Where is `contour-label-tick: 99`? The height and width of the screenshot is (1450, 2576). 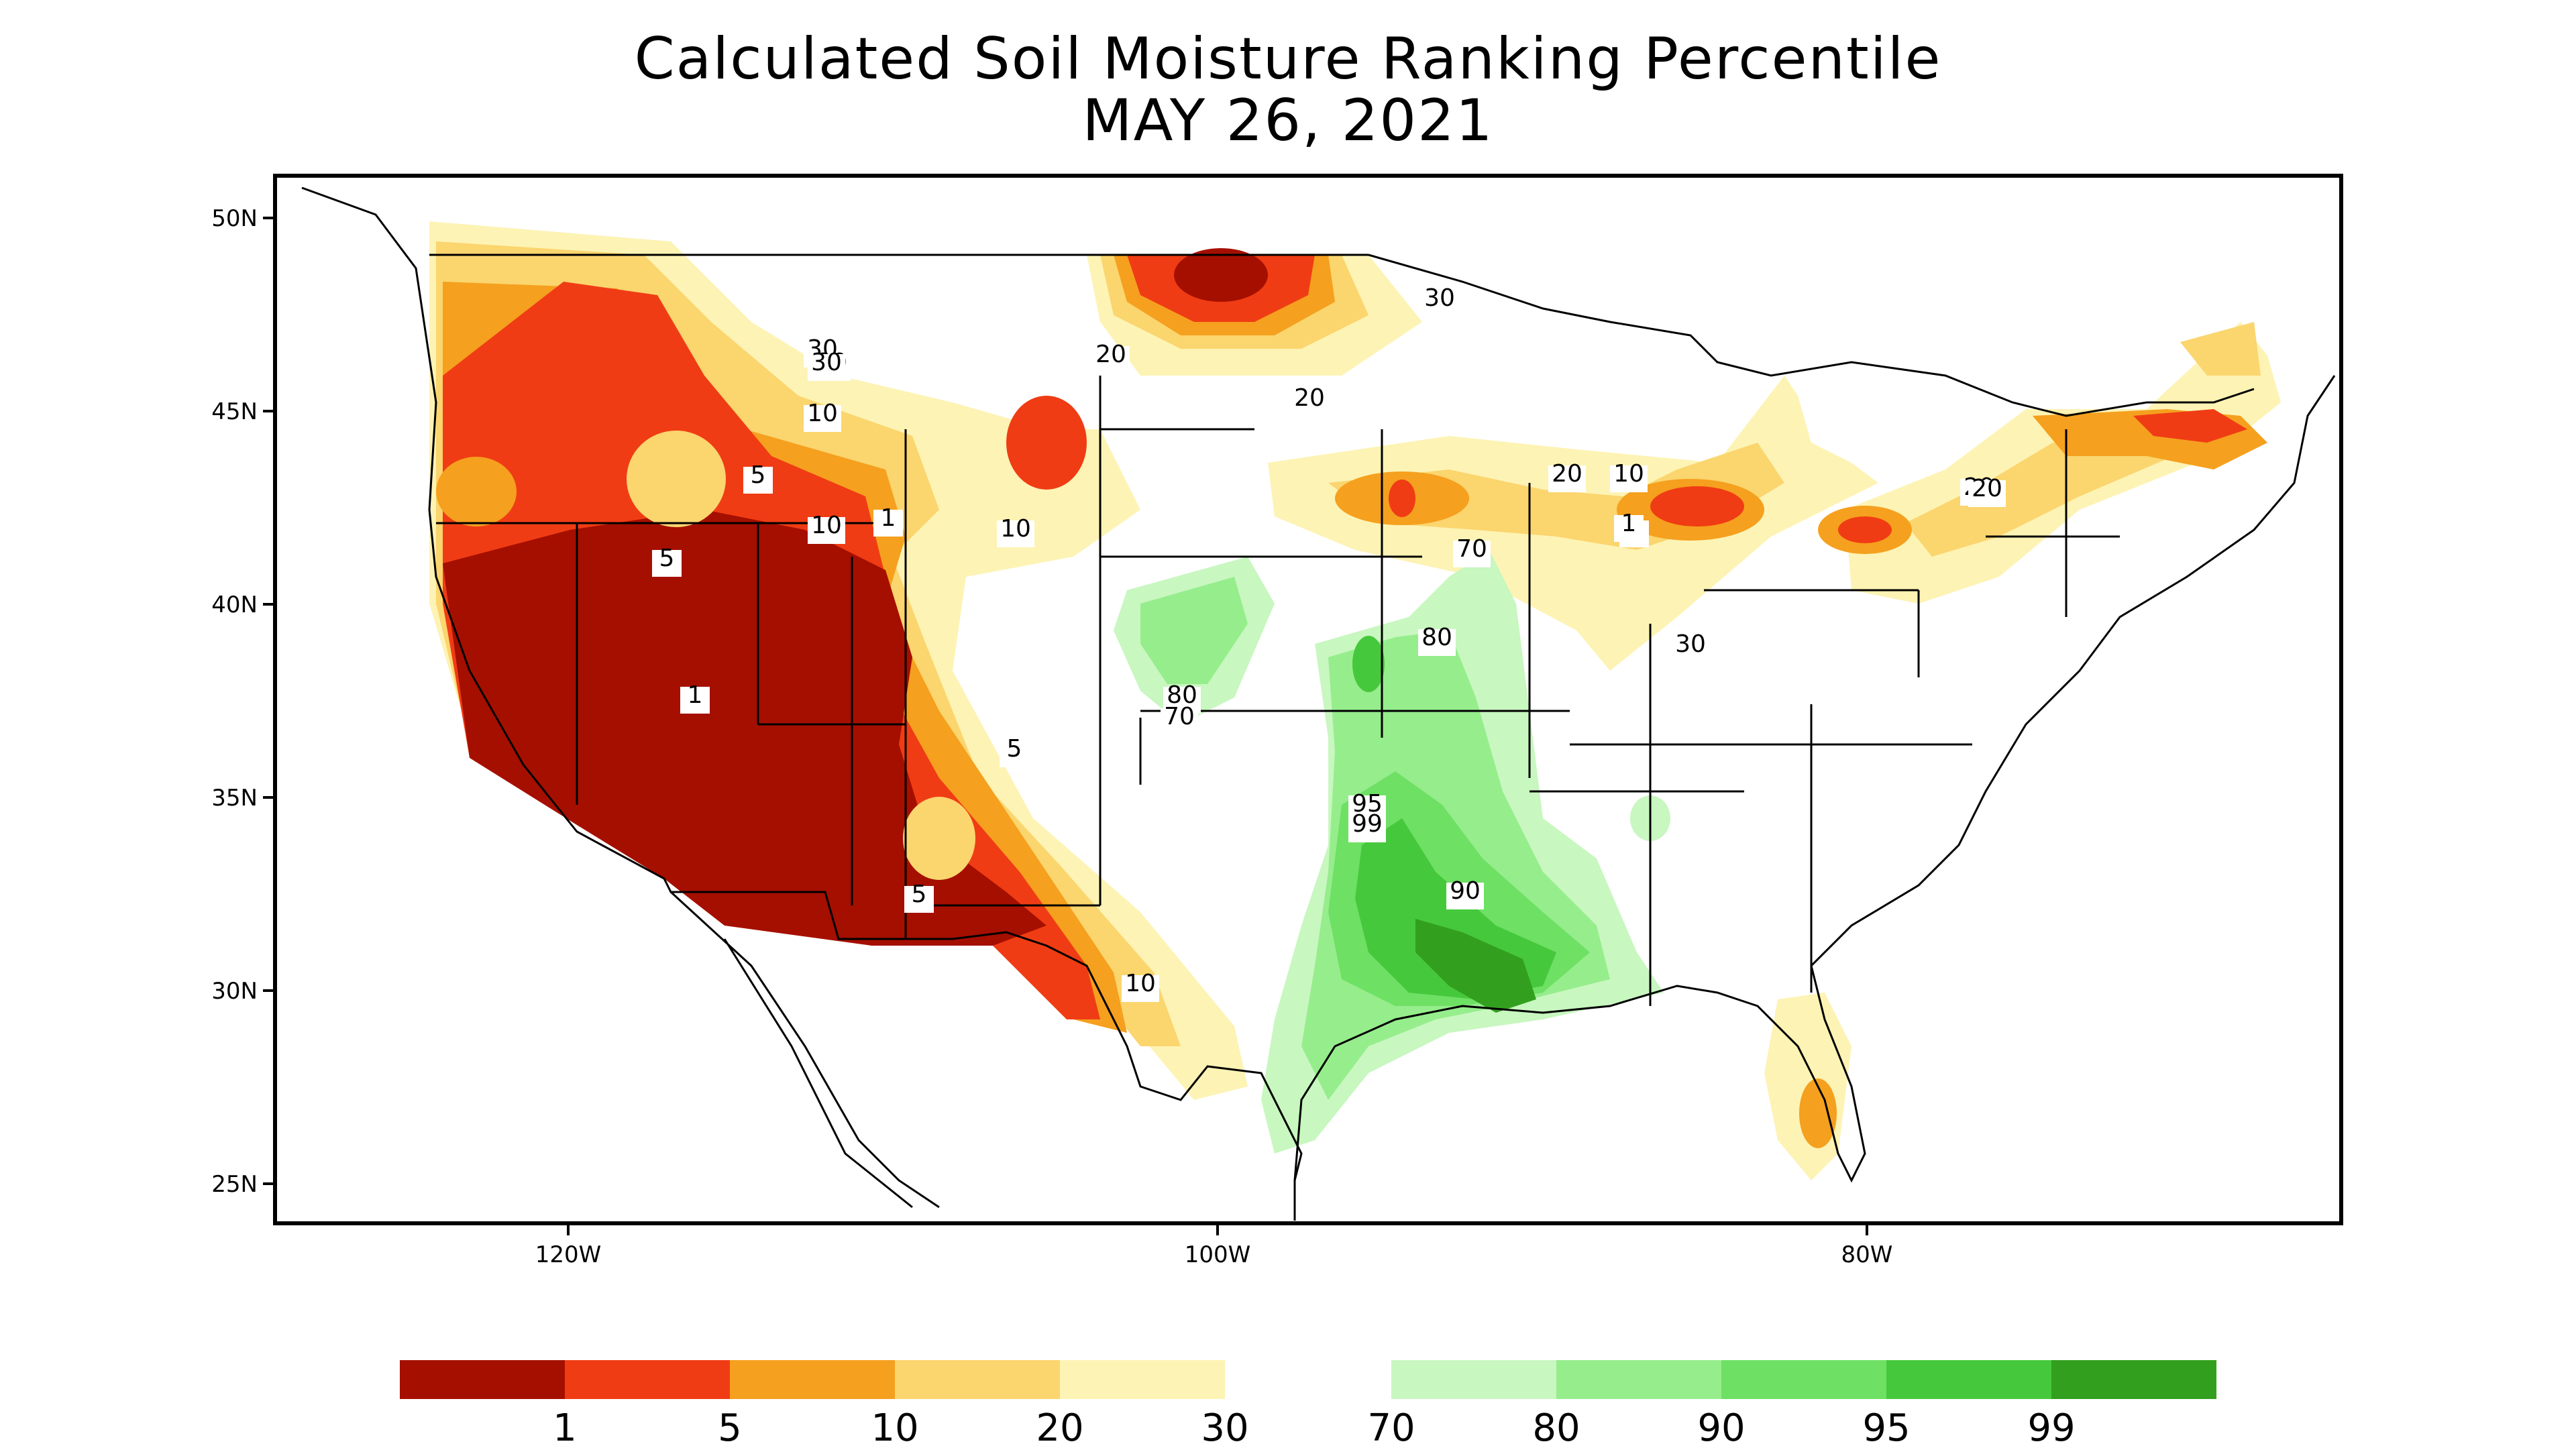 contour-label-tick: 99 is located at coordinates (1367, 826).